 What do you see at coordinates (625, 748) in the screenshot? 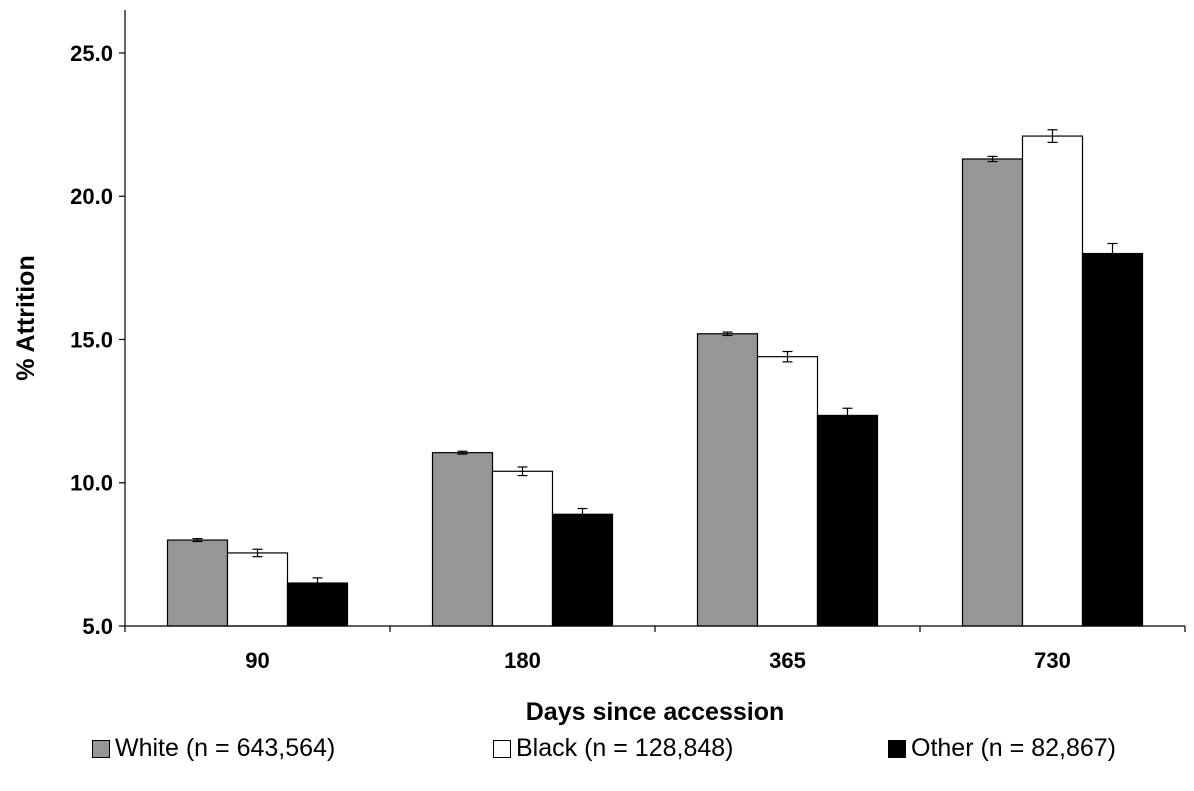
I see `legend-label-black: Black (n = 128,848)` at bounding box center [625, 748].